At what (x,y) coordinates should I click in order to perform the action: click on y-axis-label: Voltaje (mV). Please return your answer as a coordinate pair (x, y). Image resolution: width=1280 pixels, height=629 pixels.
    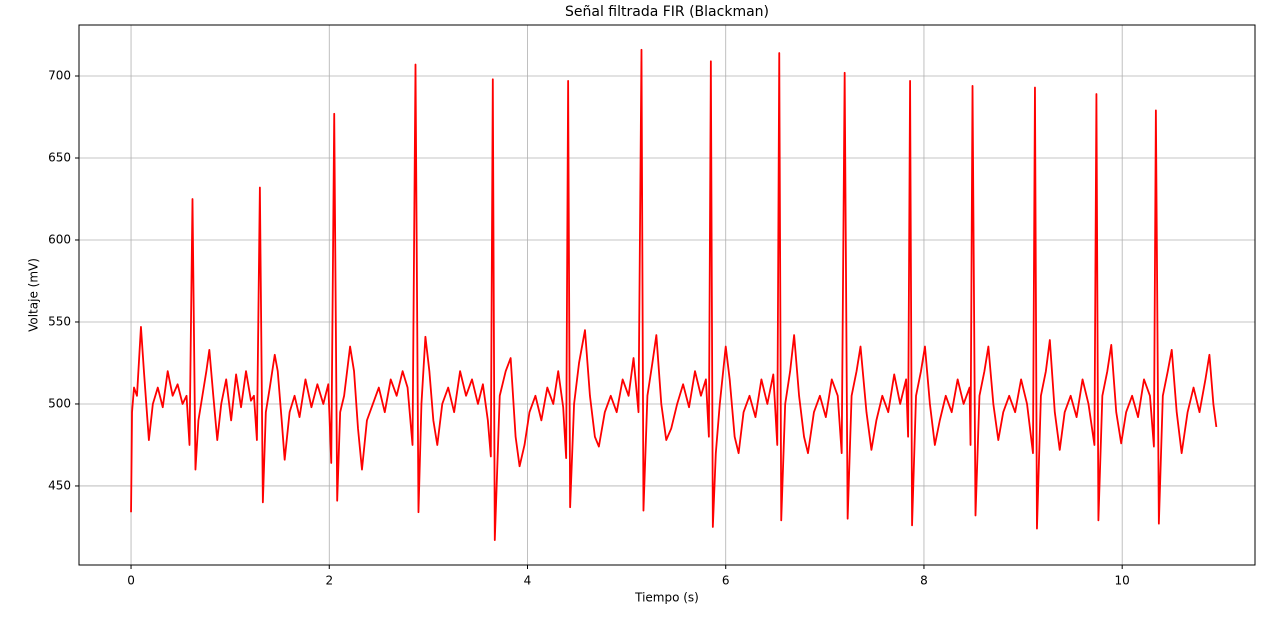
    Looking at the image, I should click on (34, 295).